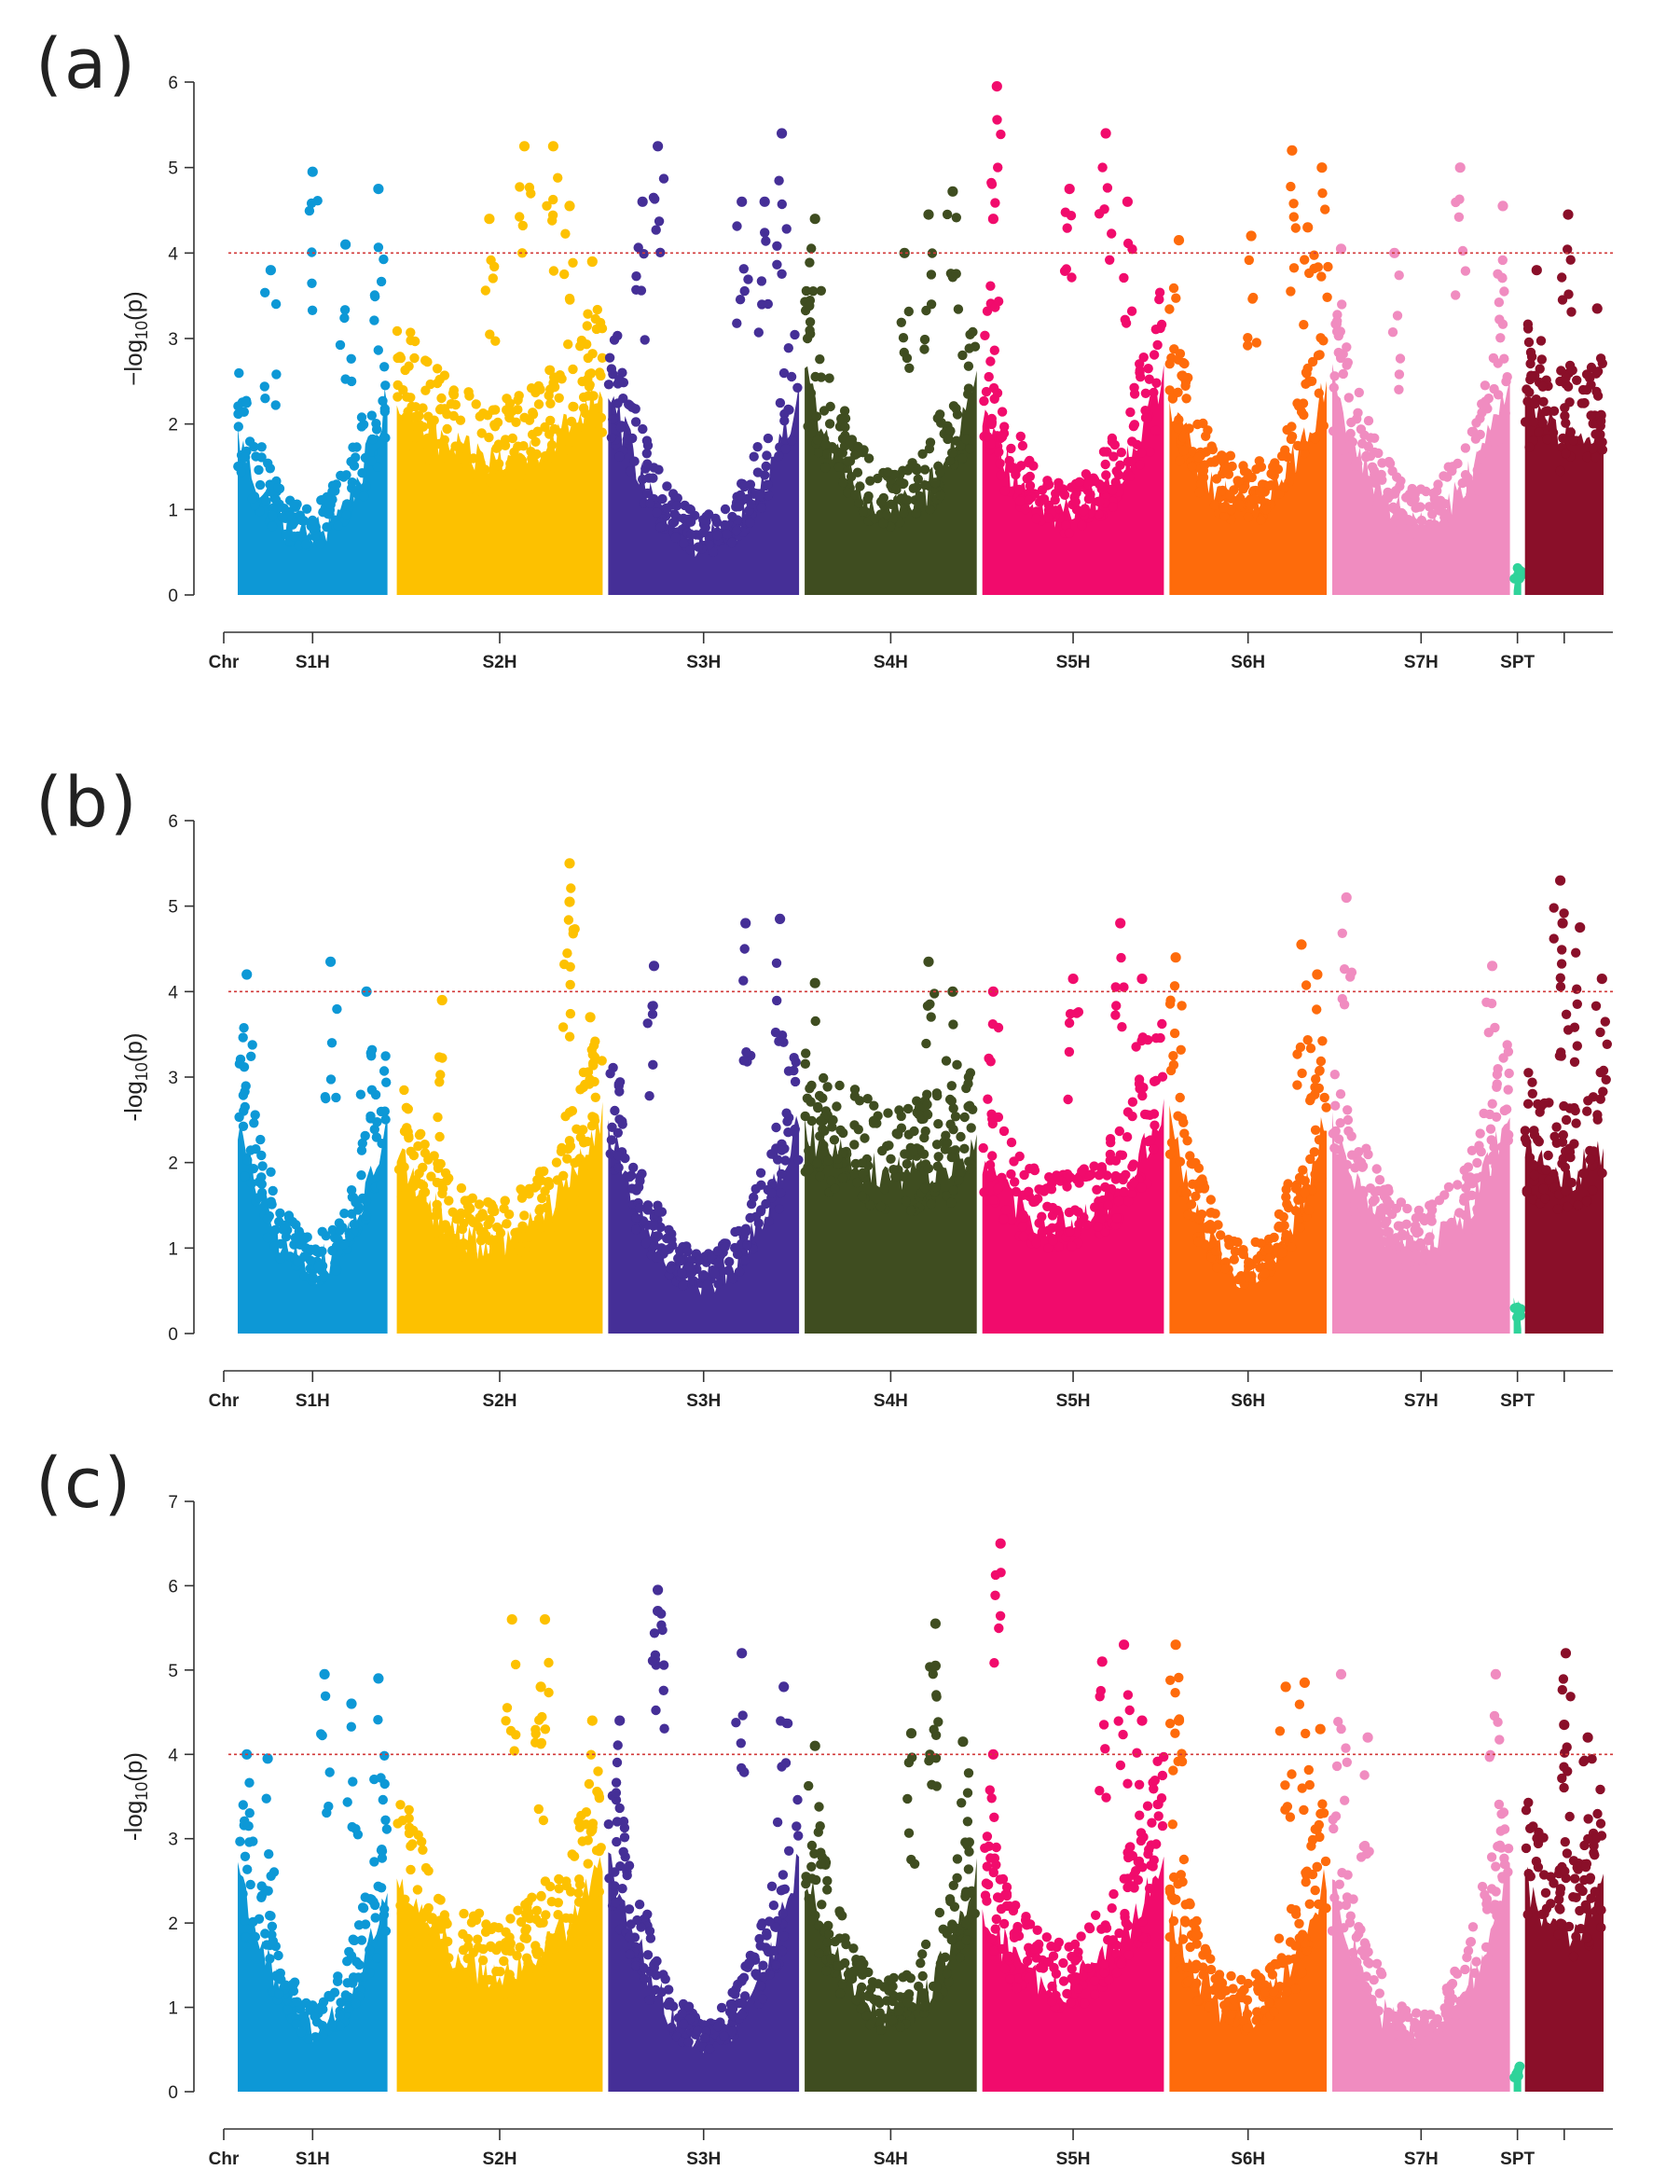  I want to click on y-tick-label: 0, so click(173, 1335).